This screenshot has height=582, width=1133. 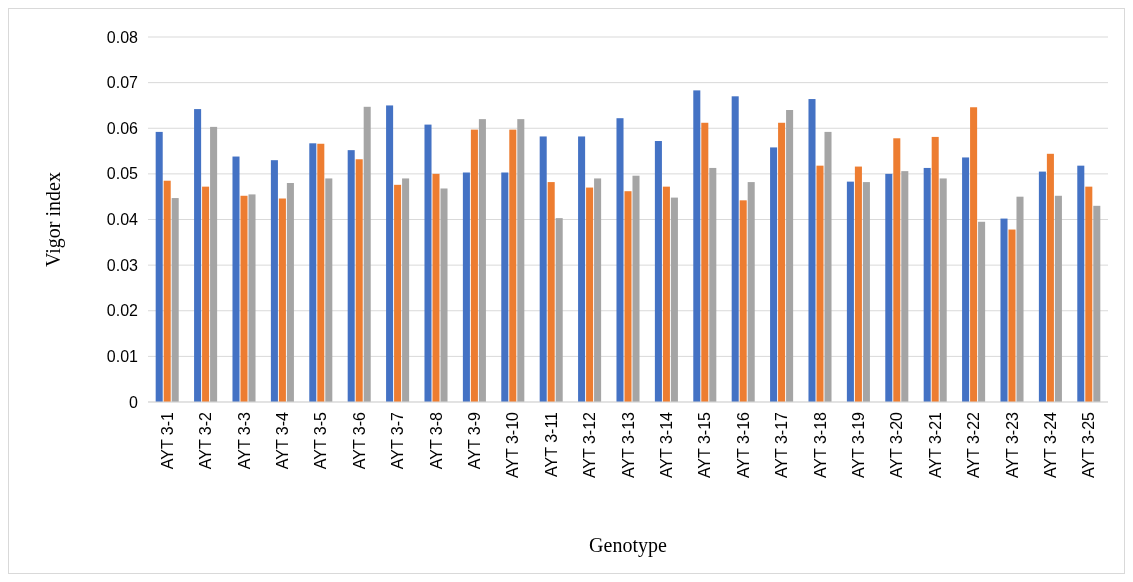 What do you see at coordinates (590, 445) in the screenshot?
I see `x-tick-label: AYT 3-12` at bounding box center [590, 445].